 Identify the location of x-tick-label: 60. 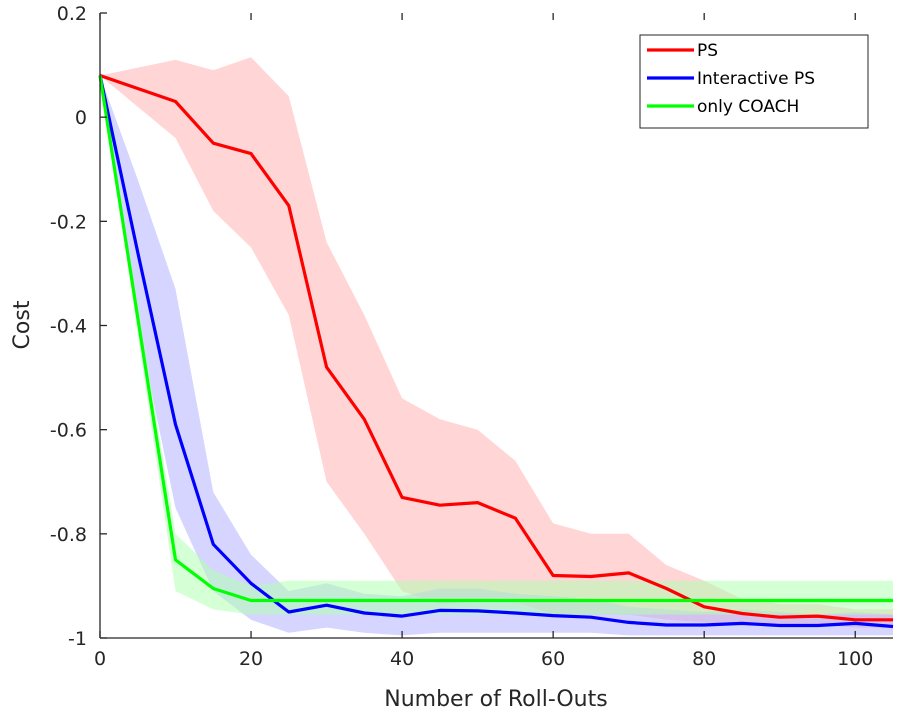
(553, 659).